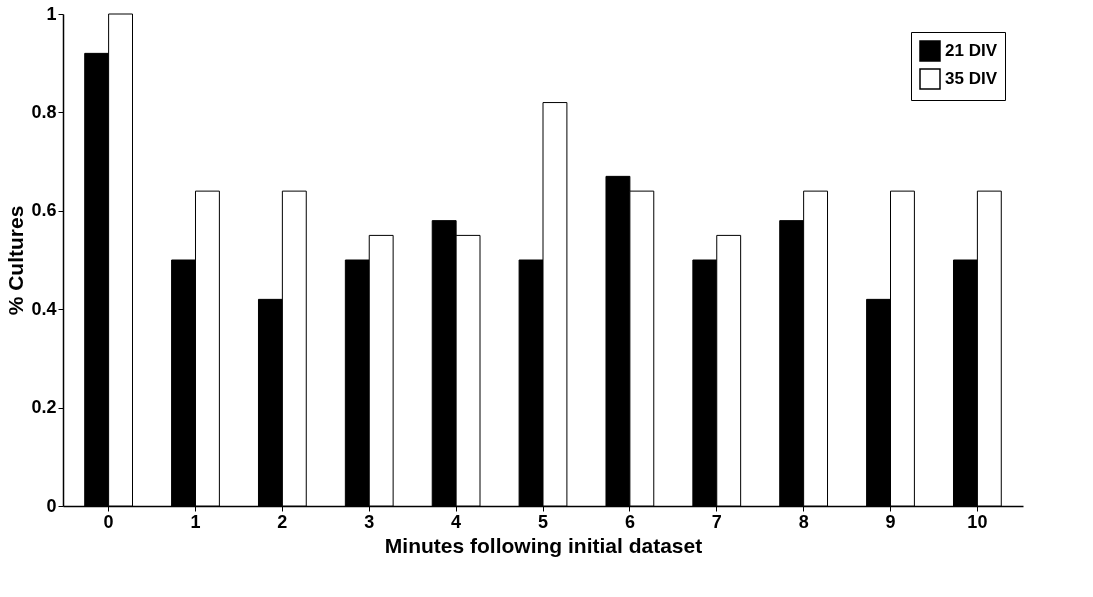 Image resolution: width=1093 pixels, height=597 pixels. What do you see at coordinates (629, 521) in the screenshot?
I see `x-tick-label: 6` at bounding box center [629, 521].